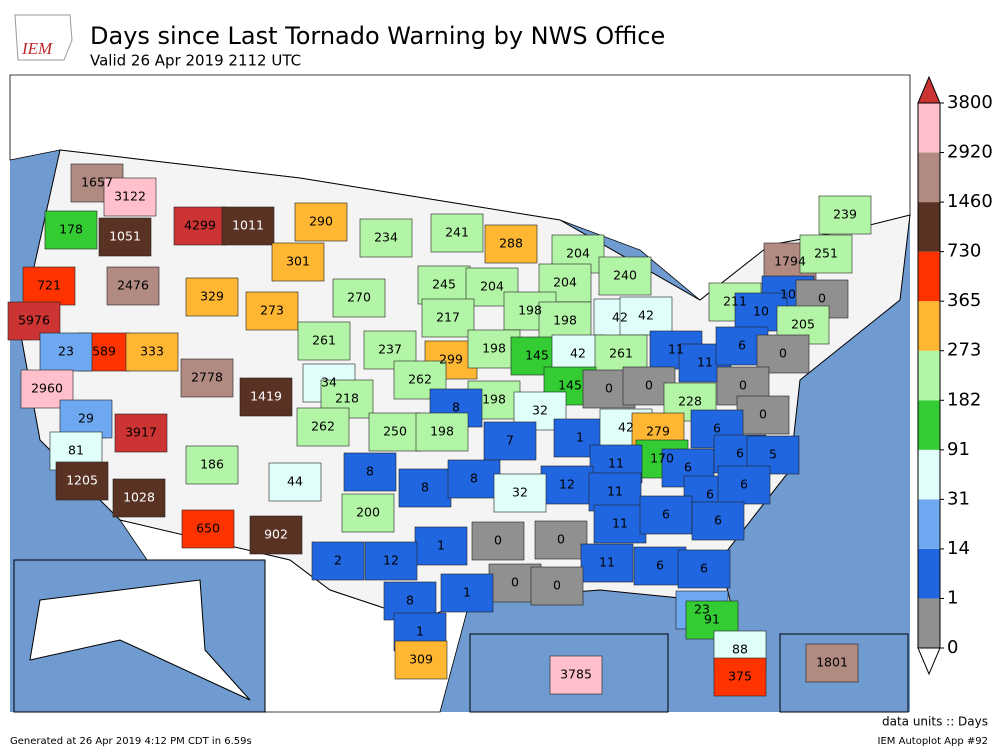 The image size is (1000, 754). What do you see at coordinates (735, 301) in the screenshot?
I see `office-label: 211` at bounding box center [735, 301].